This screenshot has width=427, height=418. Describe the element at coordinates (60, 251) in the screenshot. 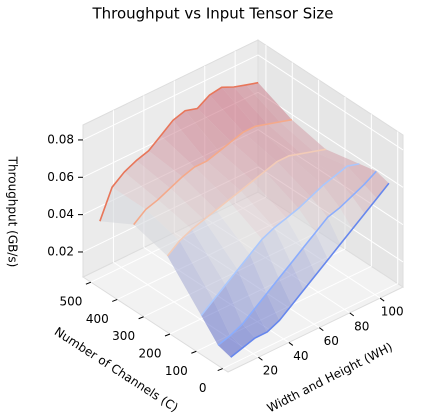

I see `z-tick-label: 0.02` at that location.